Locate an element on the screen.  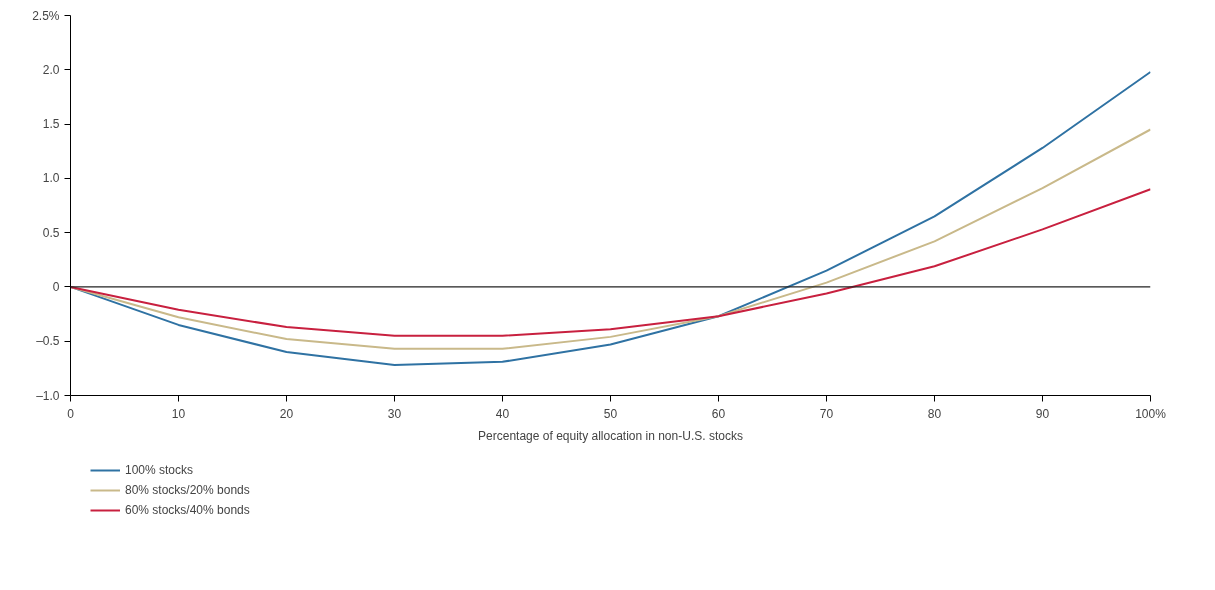
x-tick-label: 30 is located at coordinates (394, 413).